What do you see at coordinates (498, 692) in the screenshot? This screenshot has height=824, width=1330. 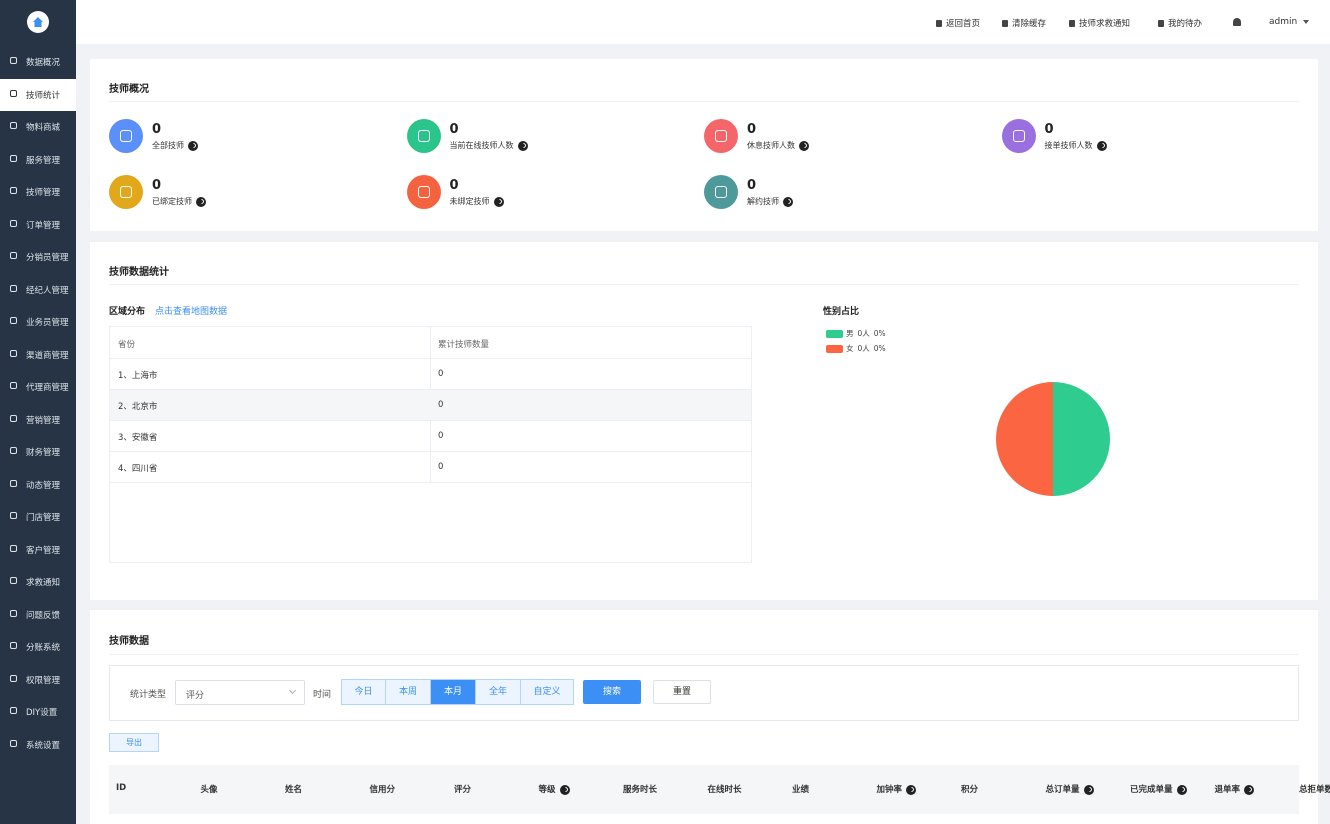 I see `time-tab: 全年` at bounding box center [498, 692].